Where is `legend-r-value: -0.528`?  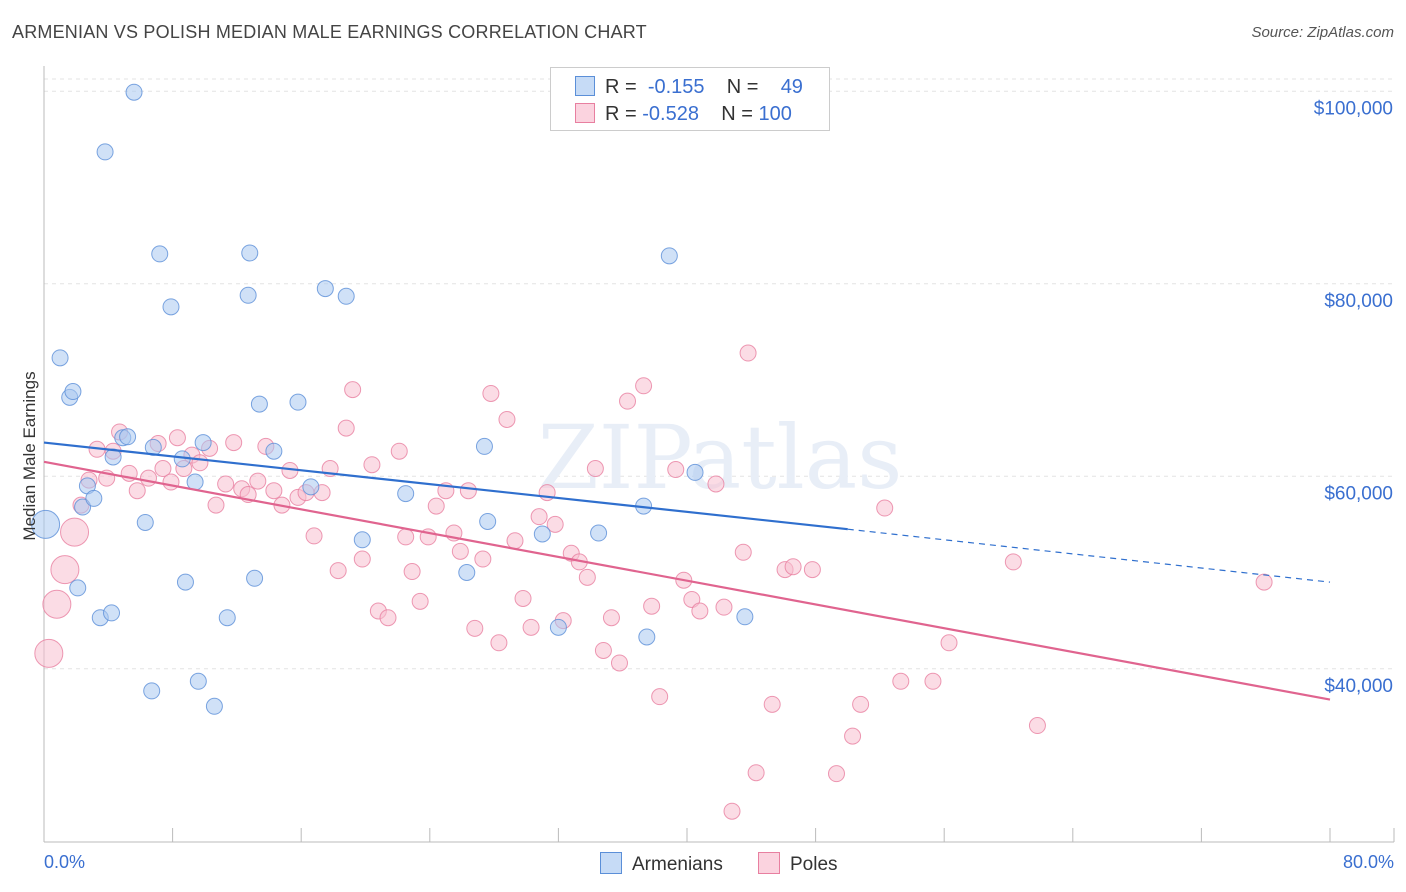
legend-r-value: -0.528 is located at coordinates (670, 114).